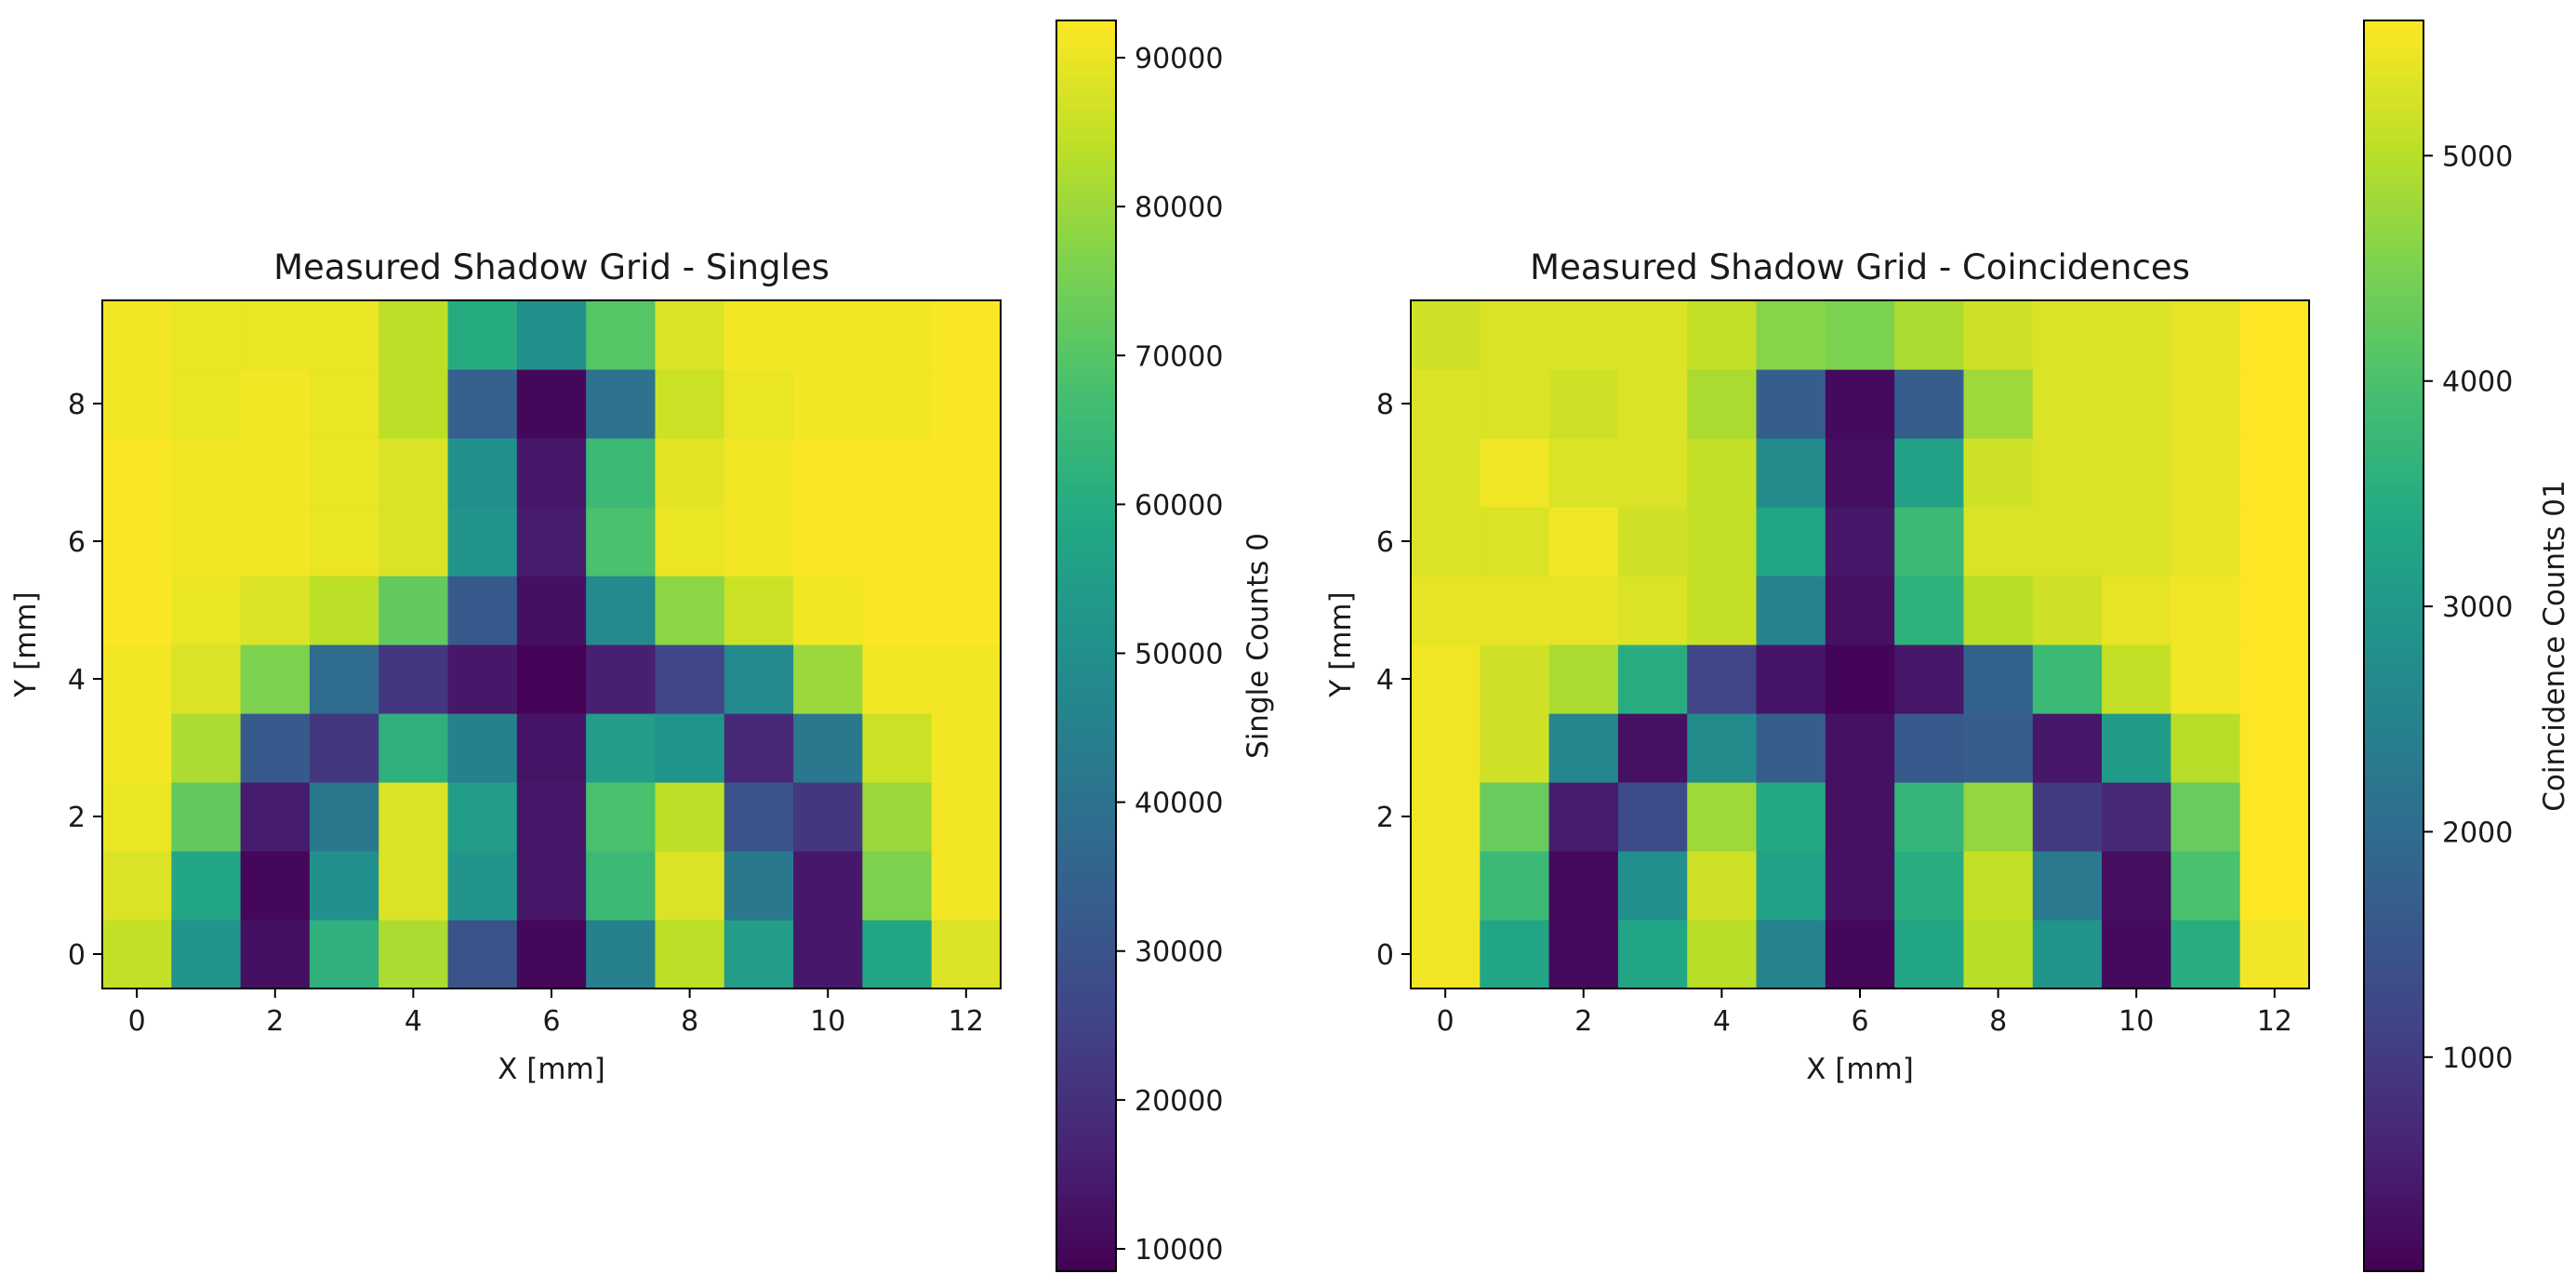  I want to click on colorbar-tick-label: 80000, so click(1179, 208).